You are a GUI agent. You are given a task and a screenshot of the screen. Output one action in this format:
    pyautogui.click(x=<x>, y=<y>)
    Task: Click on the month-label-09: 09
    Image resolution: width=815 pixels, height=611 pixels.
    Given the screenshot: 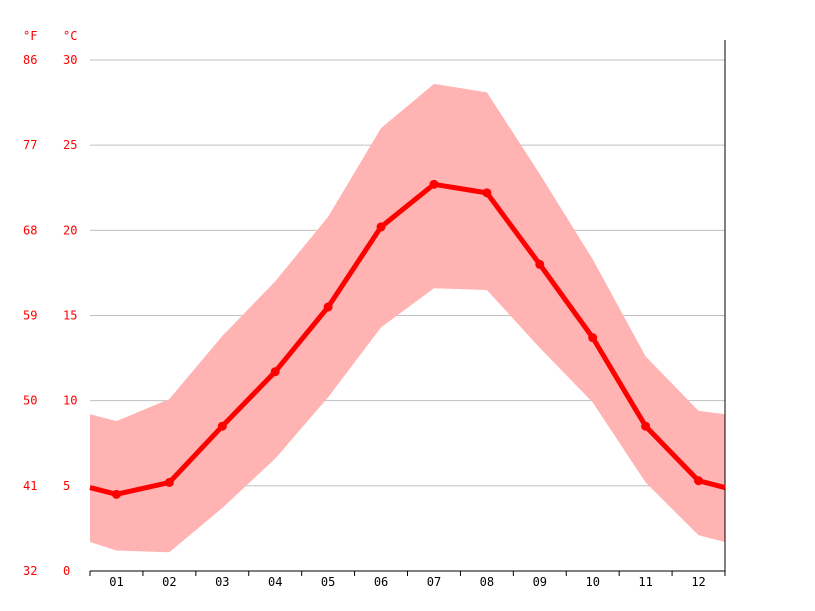 What is the action you would take?
    pyautogui.click(x=540, y=582)
    